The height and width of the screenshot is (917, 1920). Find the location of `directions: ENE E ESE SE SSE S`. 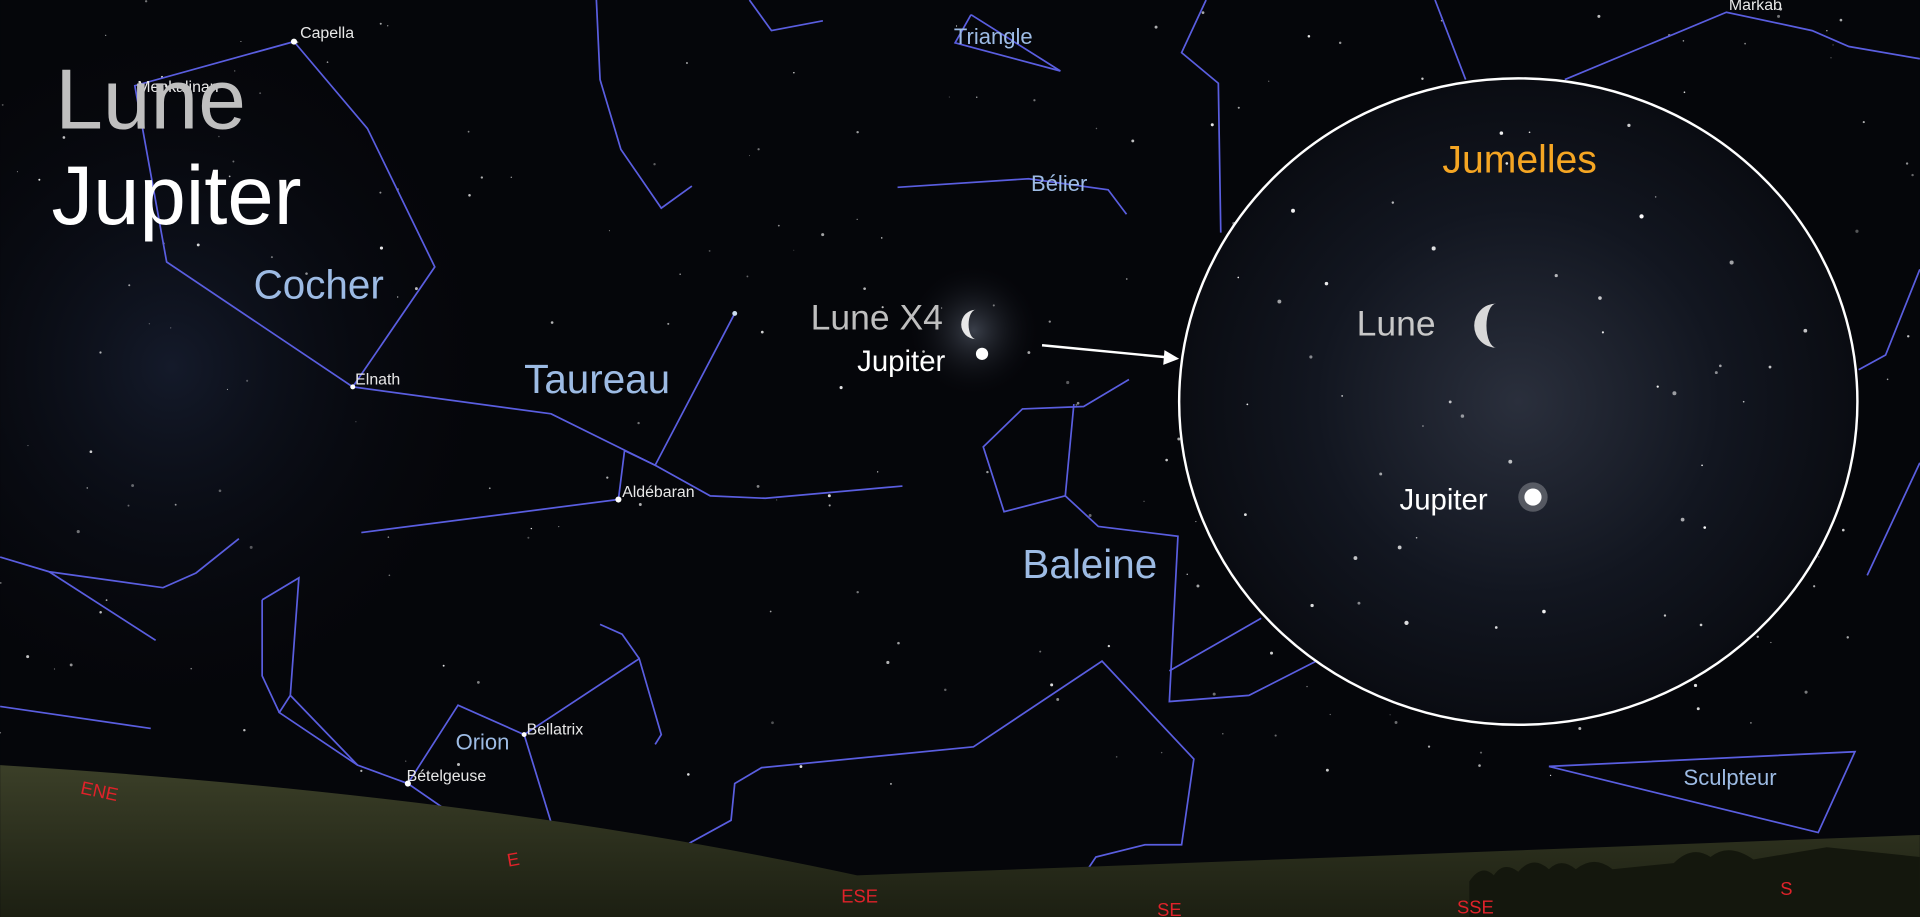

directions: ENE E ESE SE SSE S is located at coordinates (936, 847).